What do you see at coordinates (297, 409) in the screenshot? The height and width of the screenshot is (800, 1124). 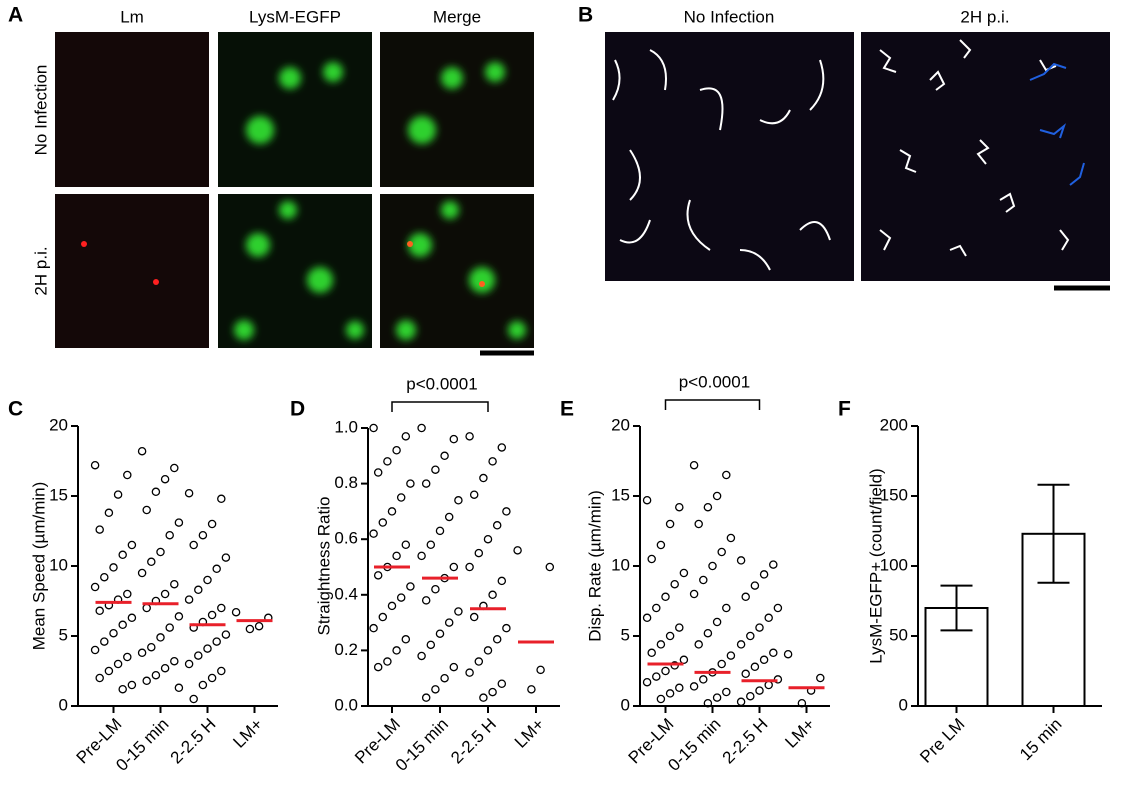 I see `panel-letter: D` at bounding box center [297, 409].